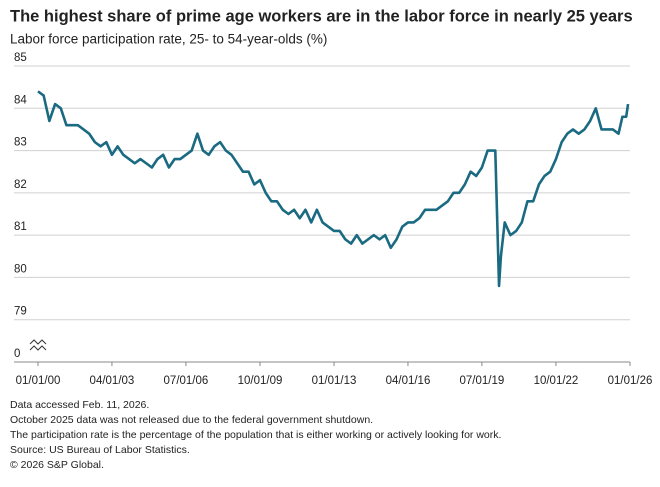 The height and width of the screenshot is (487, 660). Describe the element at coordinates (57, 465) in the screenshot. I see `footnote: © 2026 S&P Global.` at that location.